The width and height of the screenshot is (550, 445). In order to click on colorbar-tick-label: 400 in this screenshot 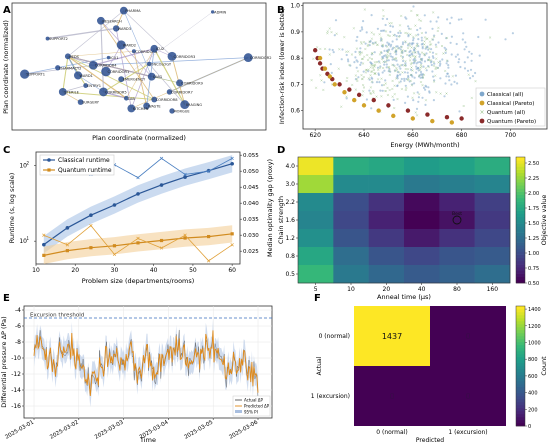, I will do `click(533, 394)`.